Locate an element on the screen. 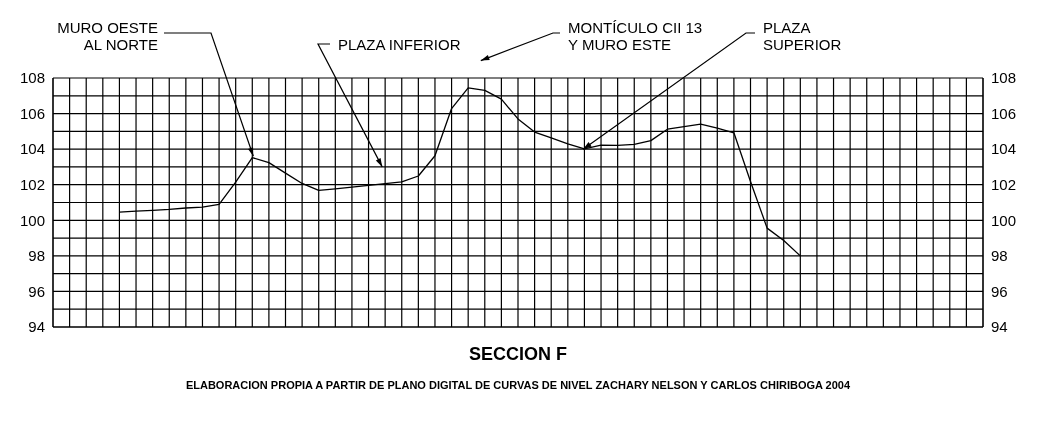 Image resolution: width=1043 pixels, height=428 pixels. y2-tick-label: 98 is located at coordinates (999, 256).